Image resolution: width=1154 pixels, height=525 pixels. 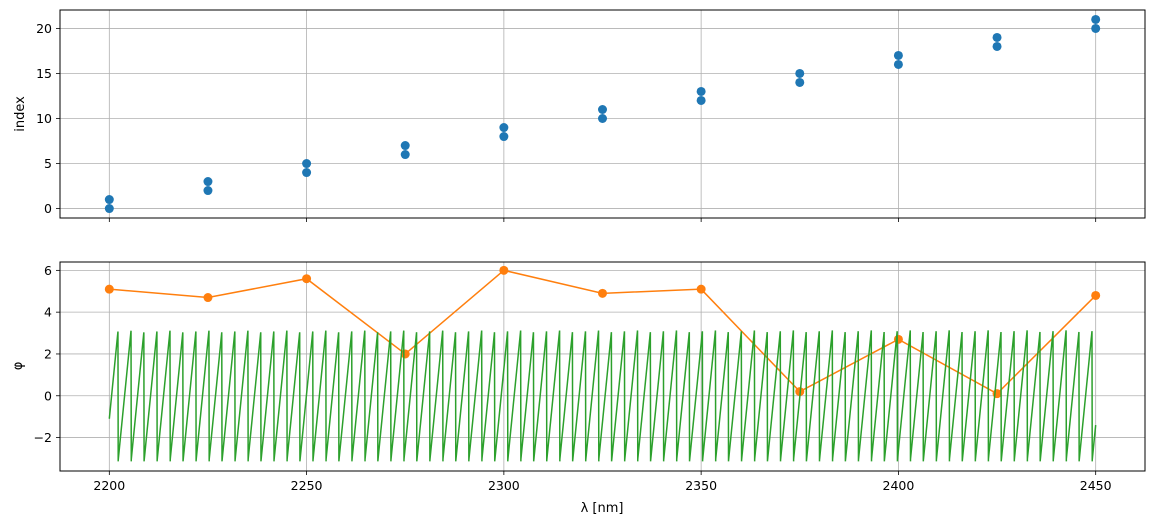 What do you see at coordinates (307, 485) in the screenshot?
I see `bottom-x-tick-label: 2250` at bounding box center [307, 485].